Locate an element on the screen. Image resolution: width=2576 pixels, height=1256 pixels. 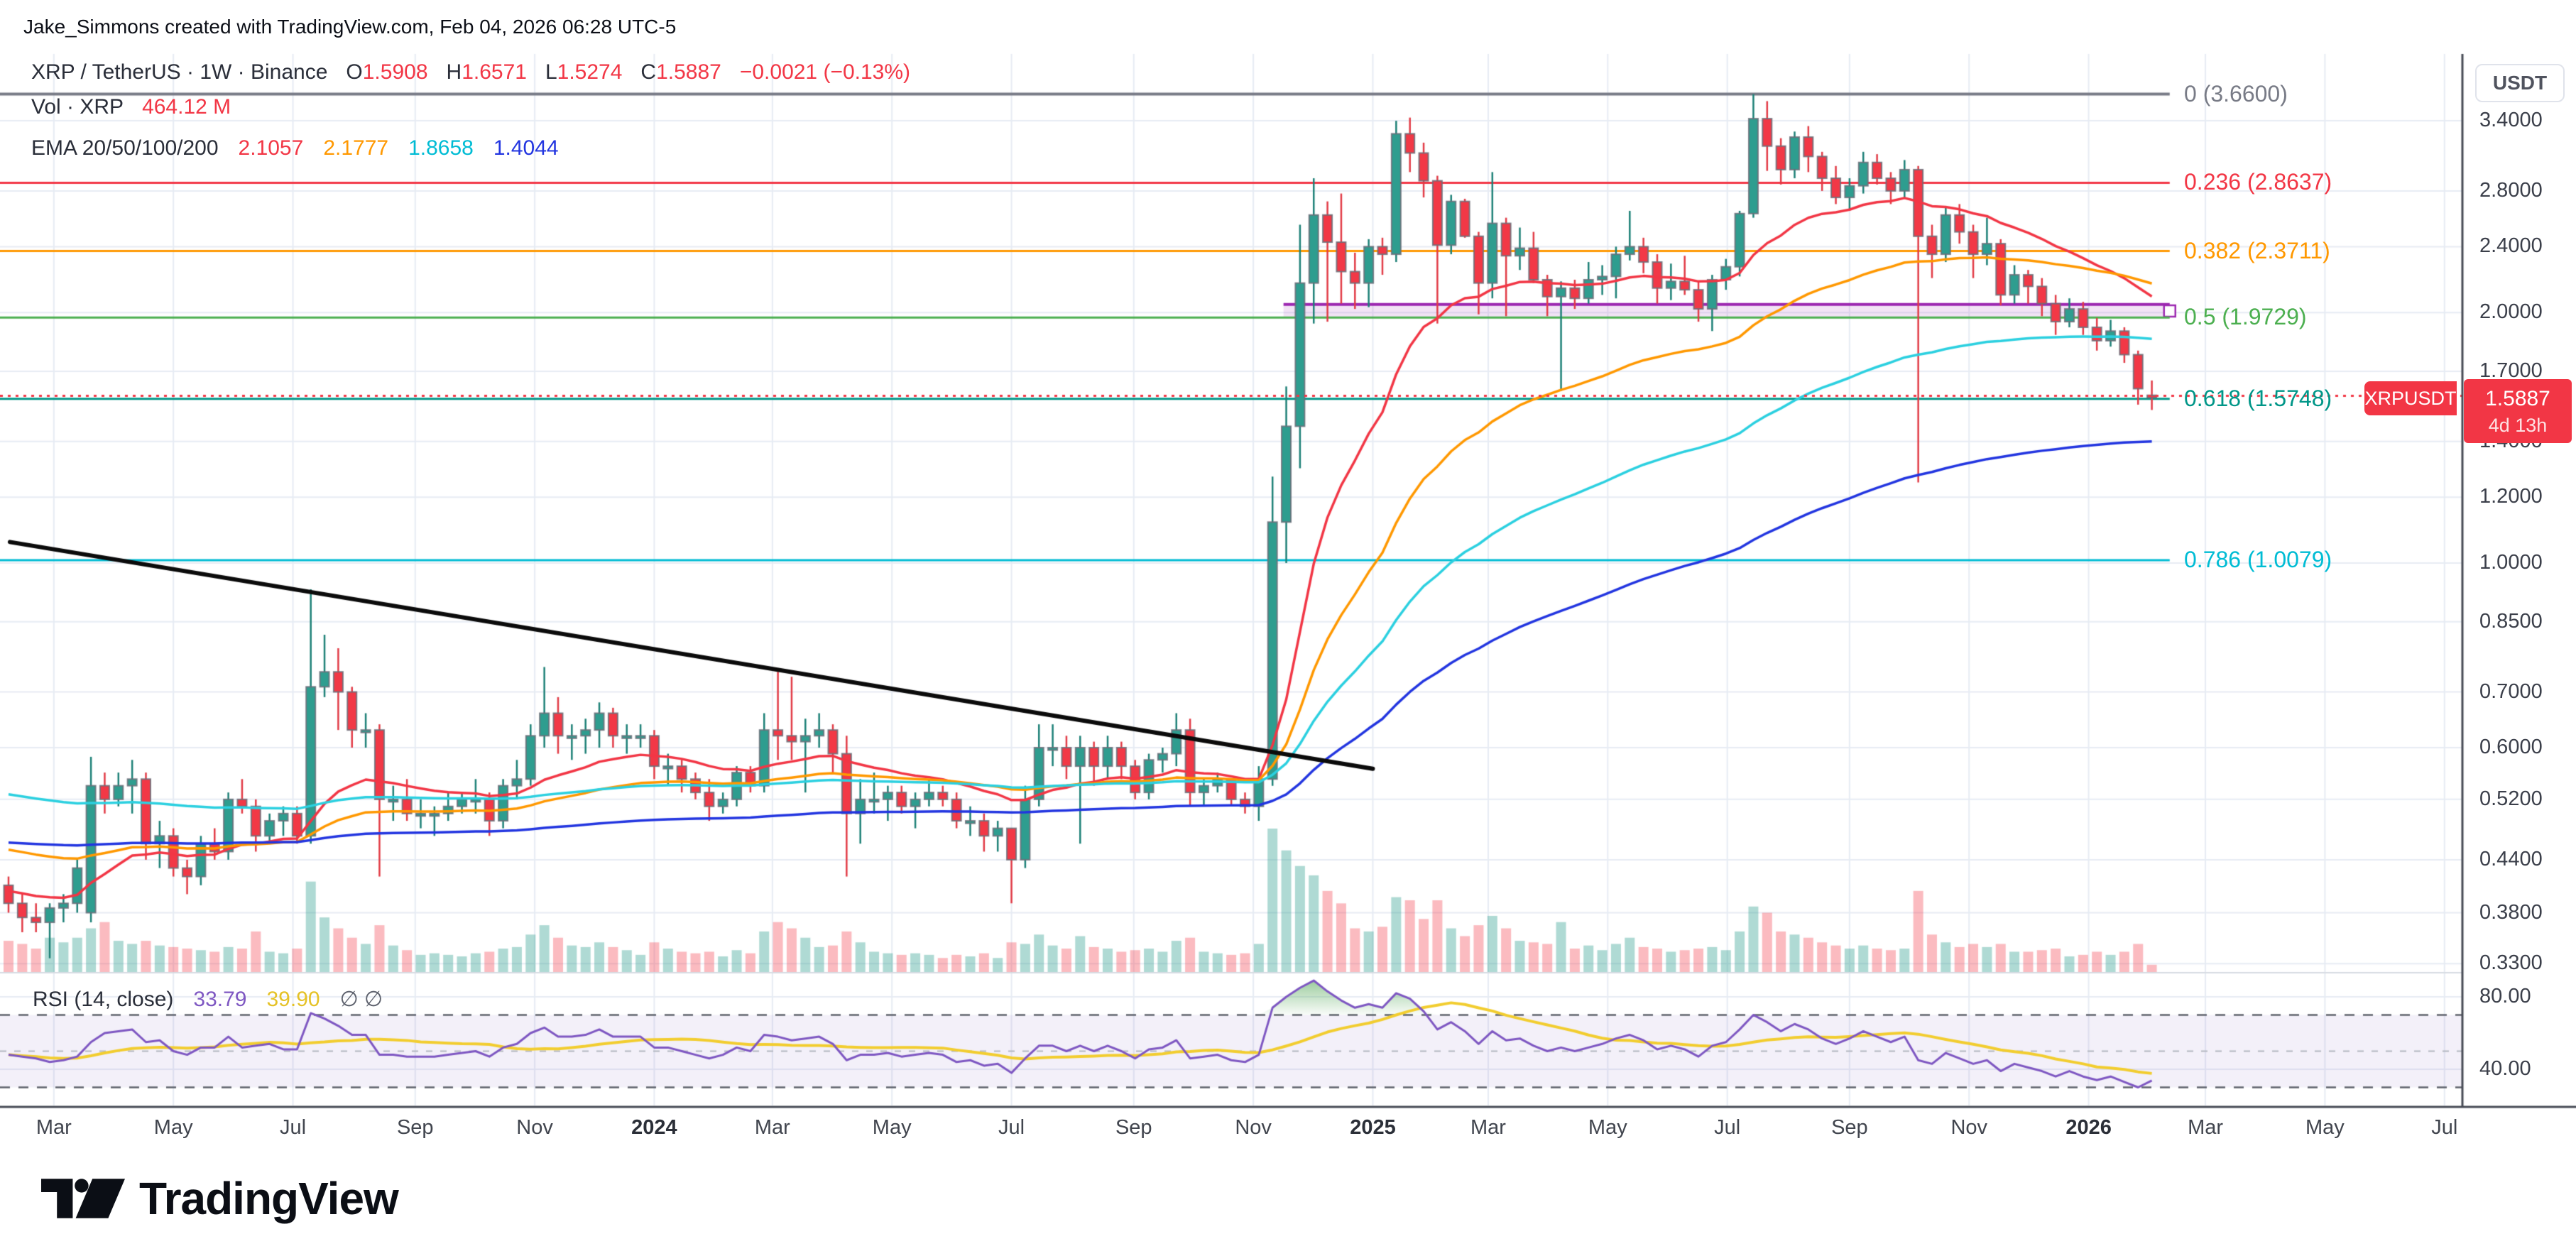
ema-label: EMA 20/50/100/200 is located at coordinates (125, 148).